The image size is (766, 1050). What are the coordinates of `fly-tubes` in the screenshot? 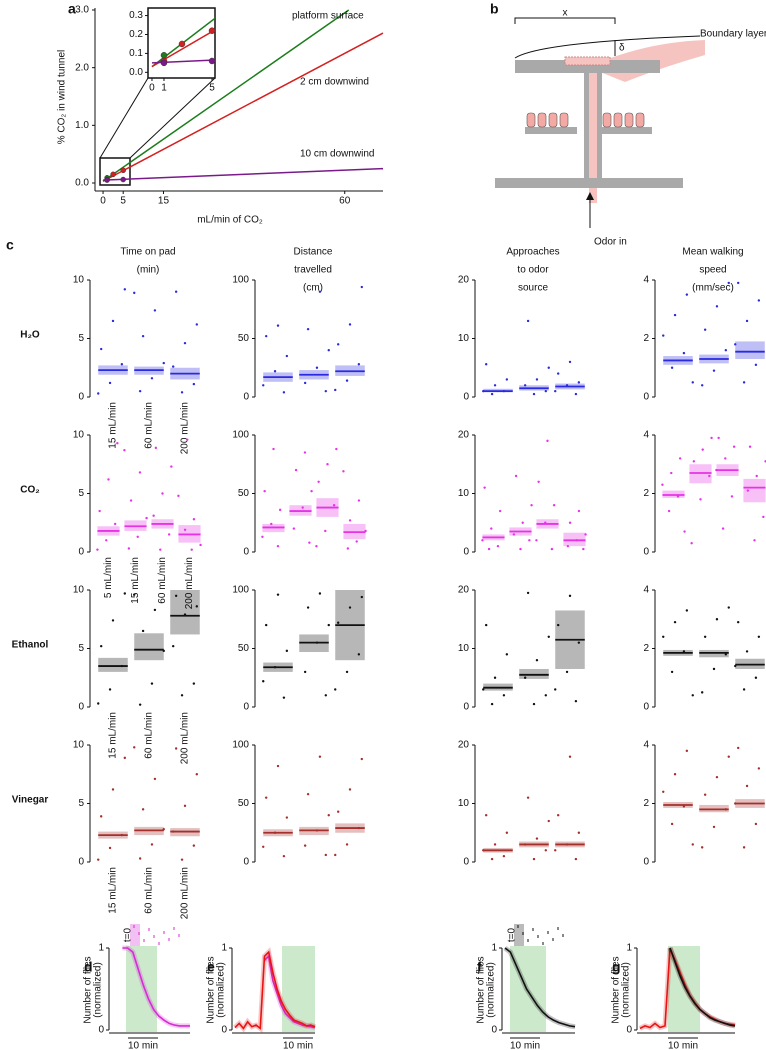 It's located at (585, 120).